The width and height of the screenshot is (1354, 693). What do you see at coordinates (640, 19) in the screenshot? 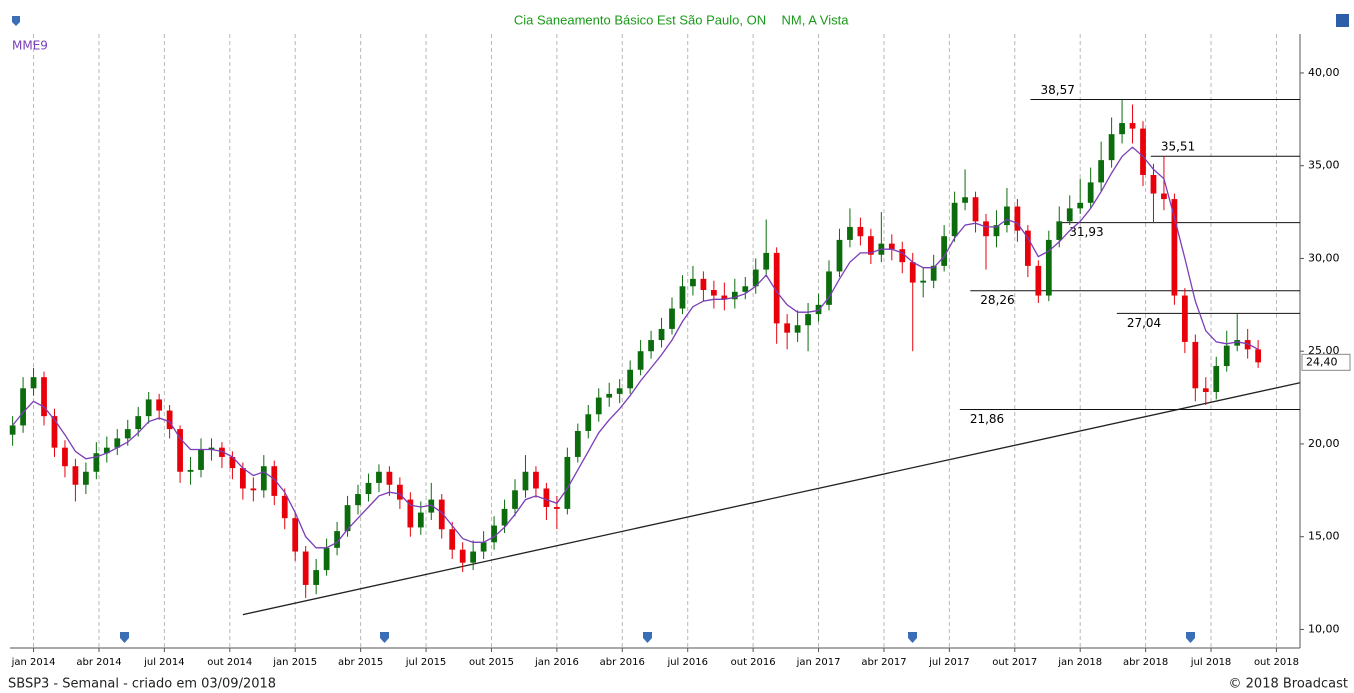
I see `chart-title: Cia Saneamento Básico Est São Paulo, ON` at bounding box center [640, 19].